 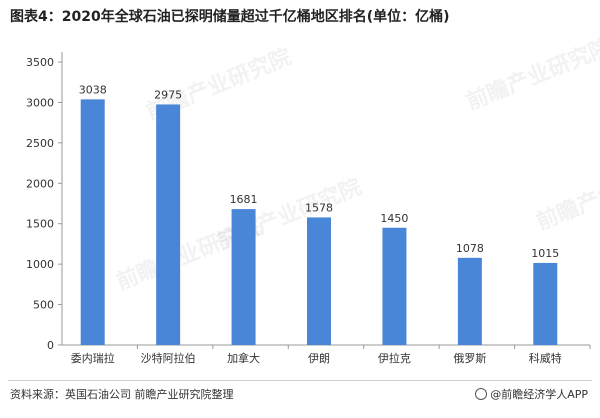 I want to click on brand-label: @前瞻经济学人APP, so click(x=531, y=394).